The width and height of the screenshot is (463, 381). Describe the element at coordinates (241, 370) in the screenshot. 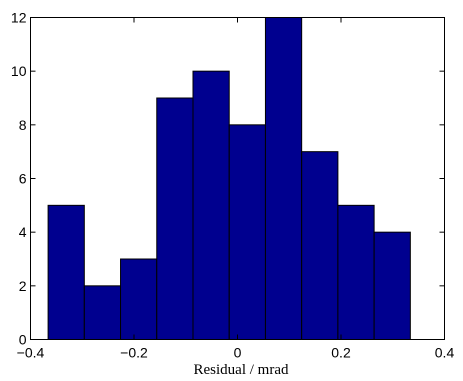

I see `x-axis-label: Residual / mrad` at that location.